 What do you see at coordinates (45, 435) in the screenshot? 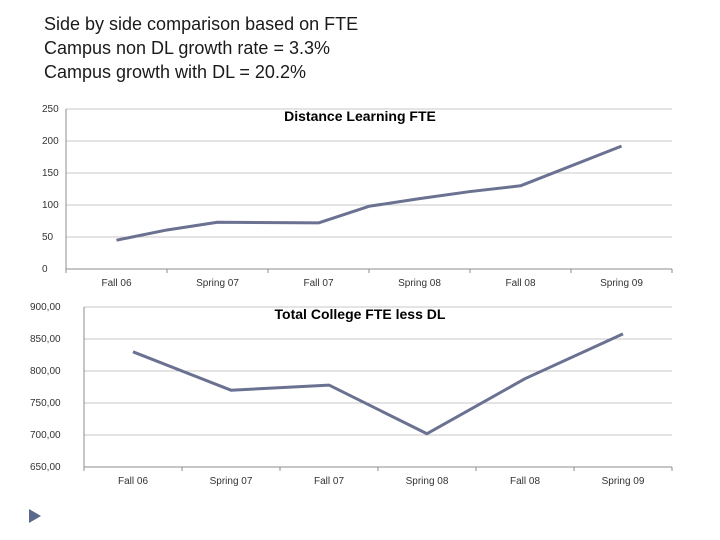
I see `y-tick-label: 700,00` at bounding box center [45, 435].